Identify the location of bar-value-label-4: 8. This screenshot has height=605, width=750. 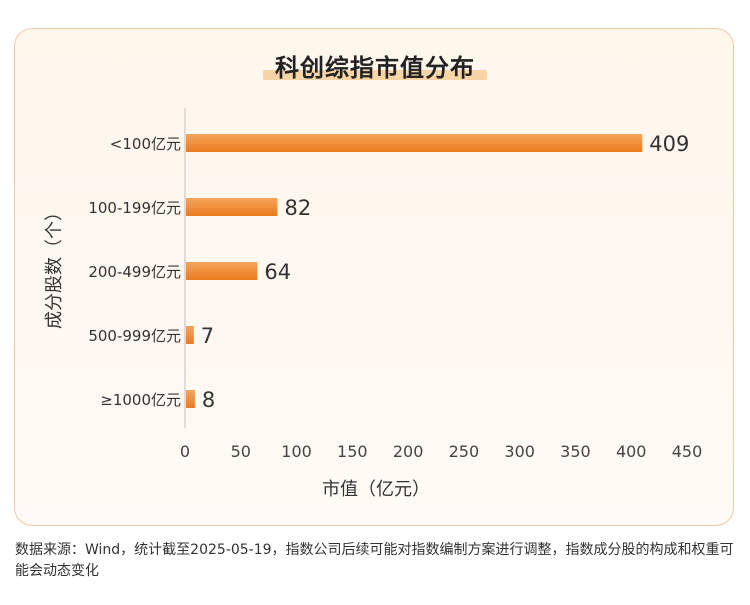
(208, 400).